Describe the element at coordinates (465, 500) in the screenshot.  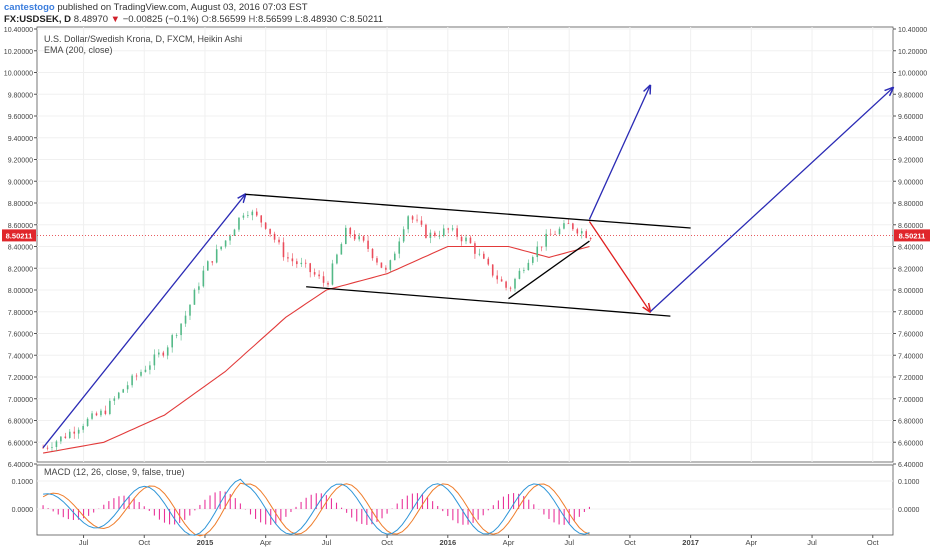
I see `macd-panel-frame` at that location.